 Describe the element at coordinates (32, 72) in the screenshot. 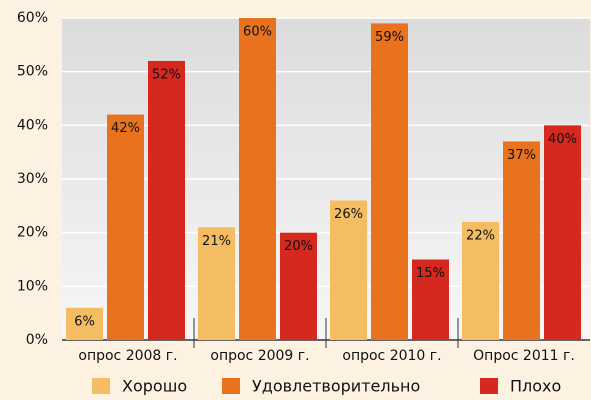

I see `y-tick-label: 50%` at that location.